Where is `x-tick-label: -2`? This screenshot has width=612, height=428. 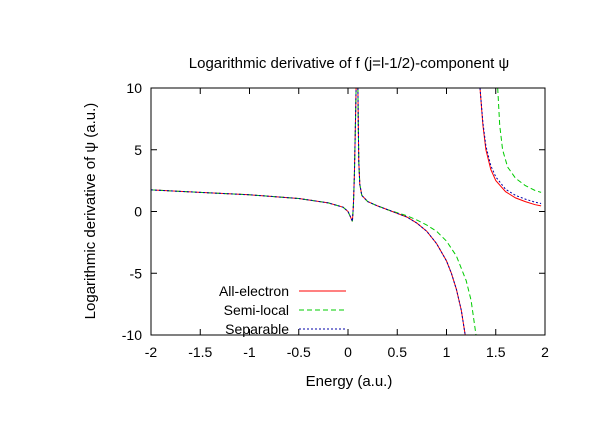 x-tick-label: -2 is located at coordinates (151, 352).